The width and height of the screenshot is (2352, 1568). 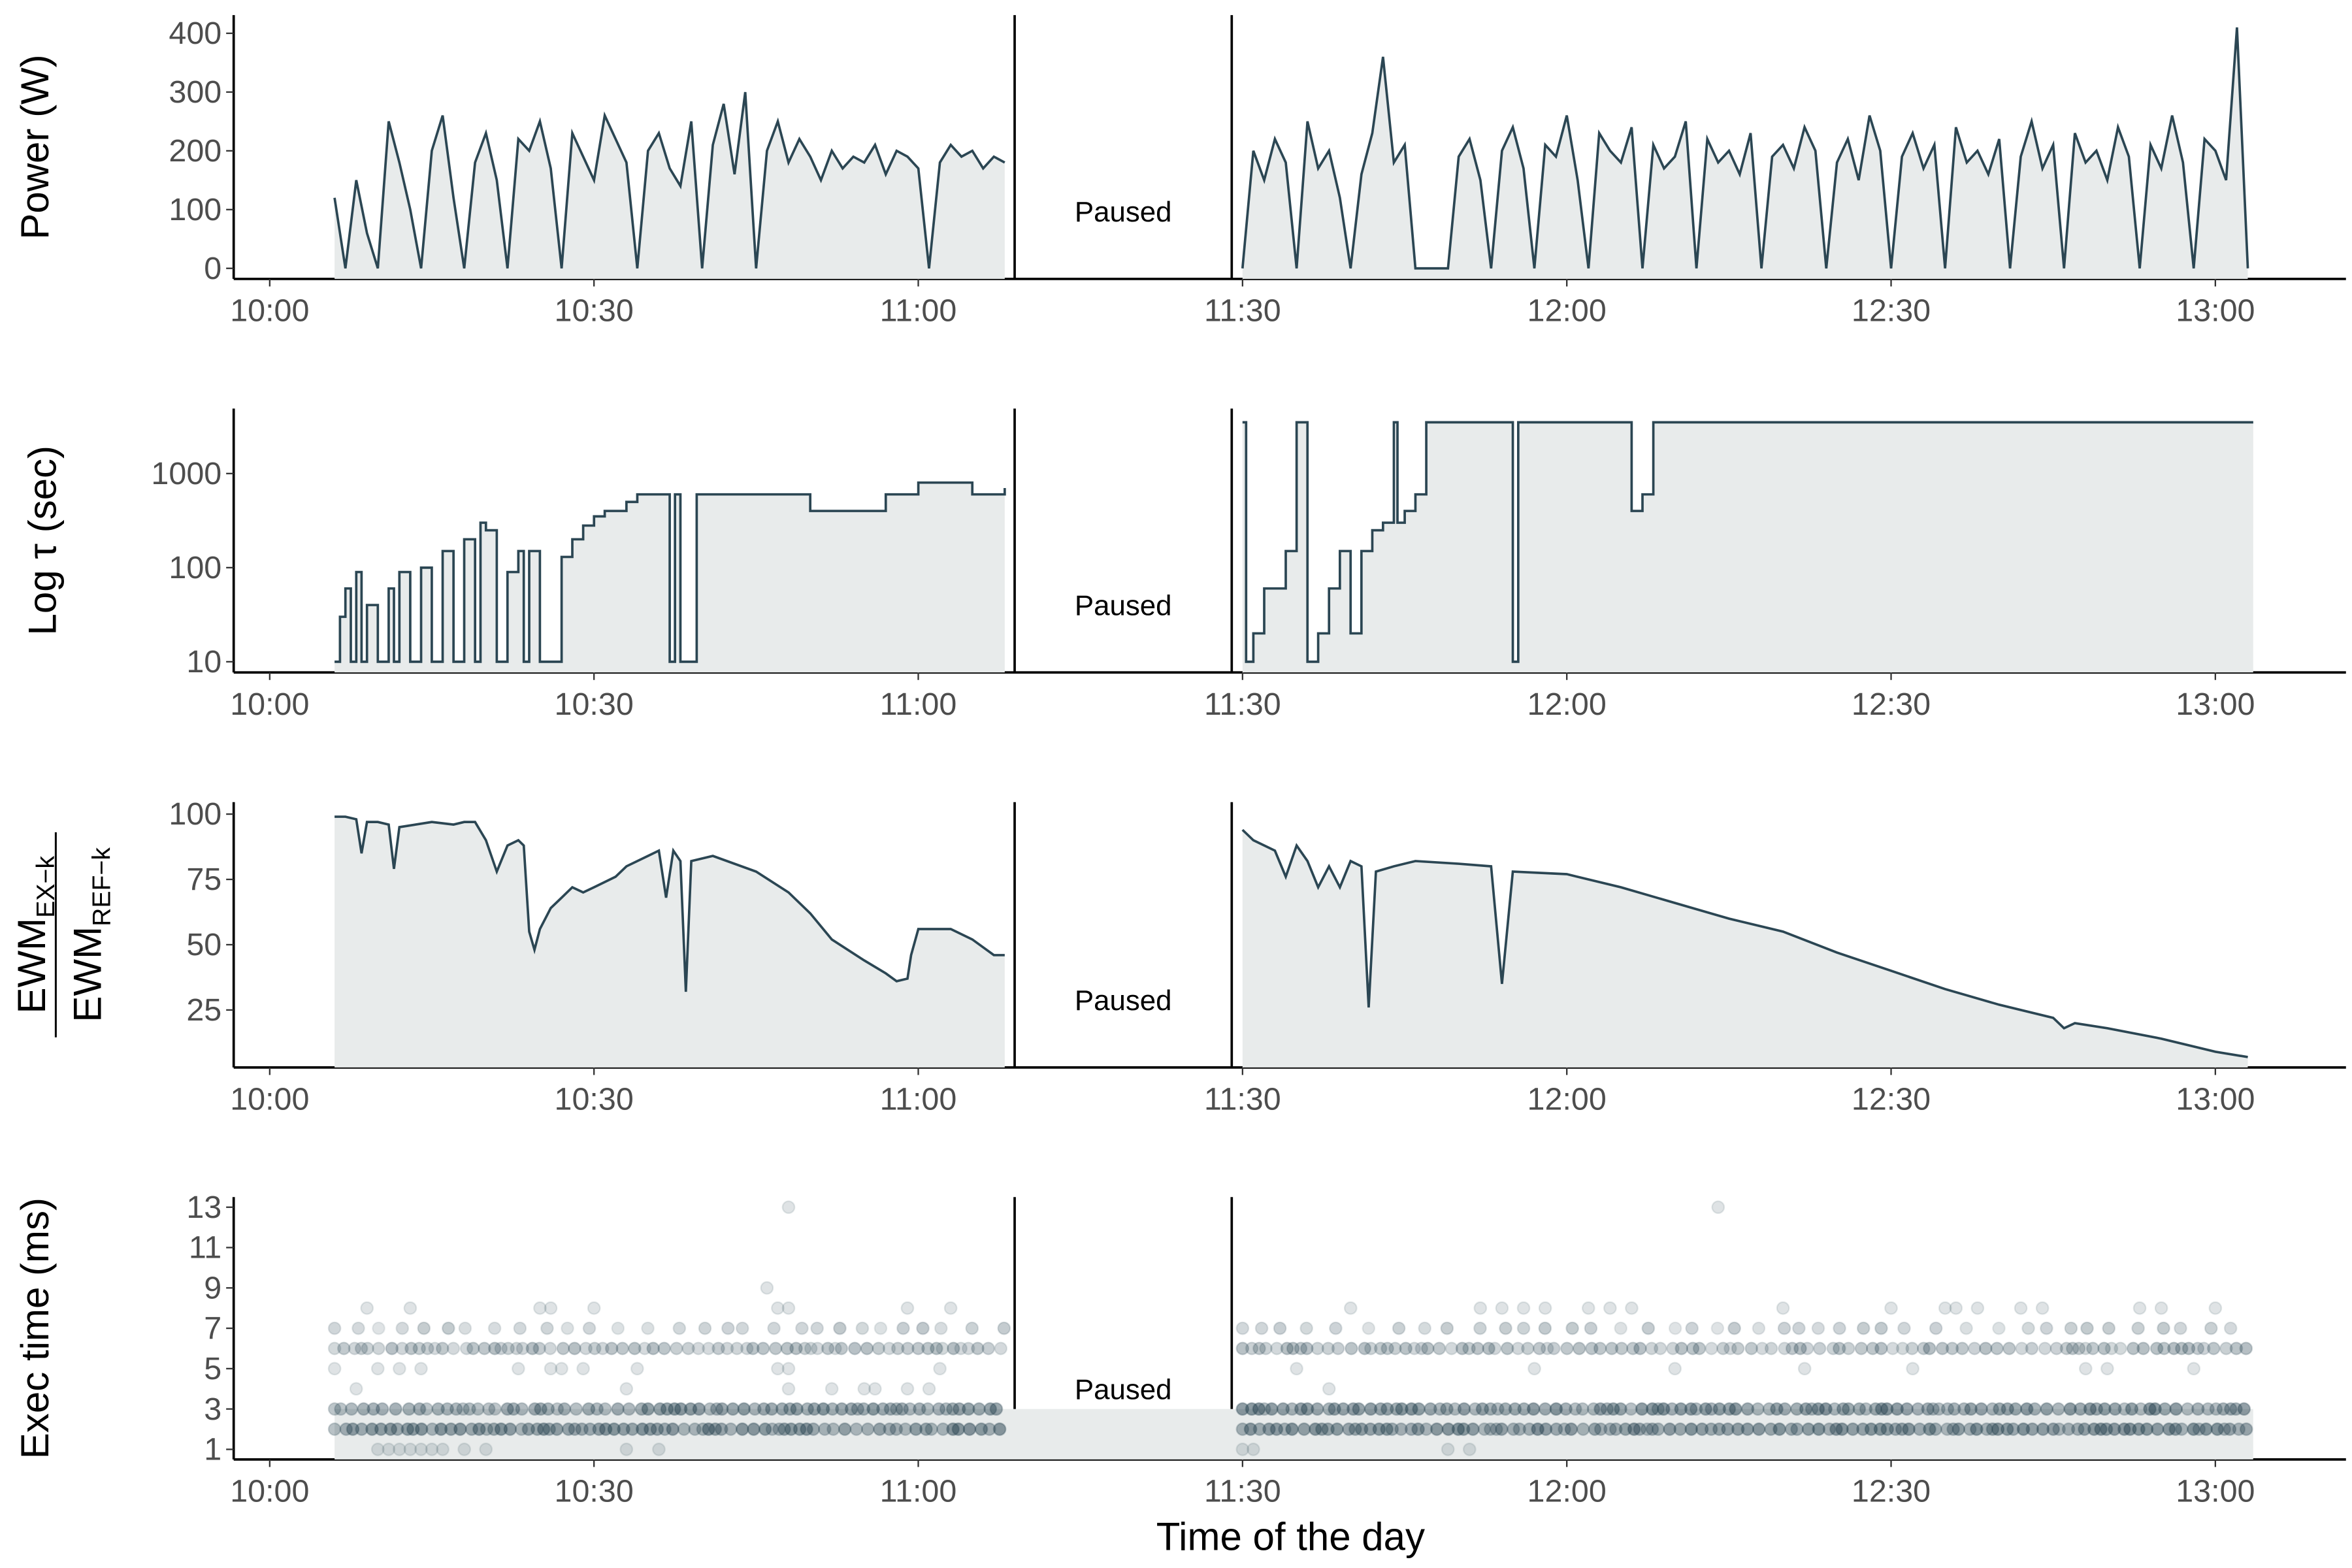 I want to click on x-tick-label: 12:30, so click(x=1891, y=1099).